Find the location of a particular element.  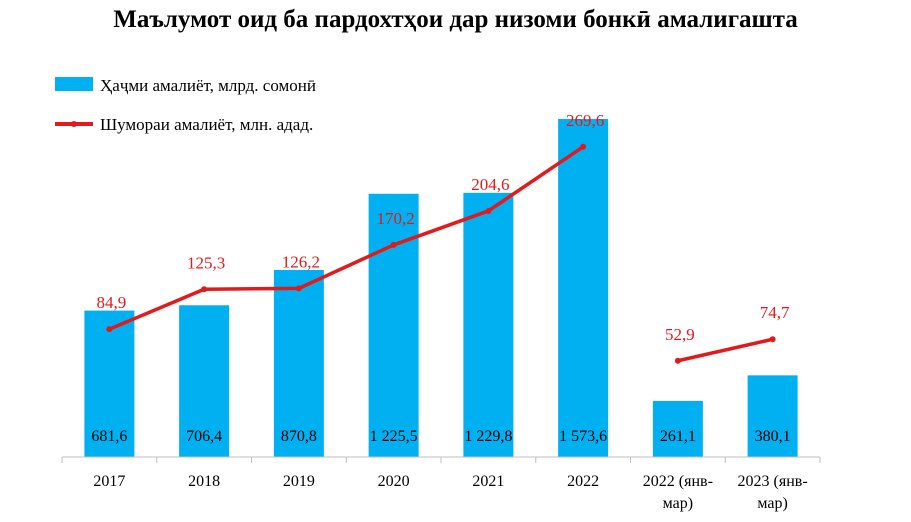

line-value-label: 269,6 is located at coordinates (585, 120).